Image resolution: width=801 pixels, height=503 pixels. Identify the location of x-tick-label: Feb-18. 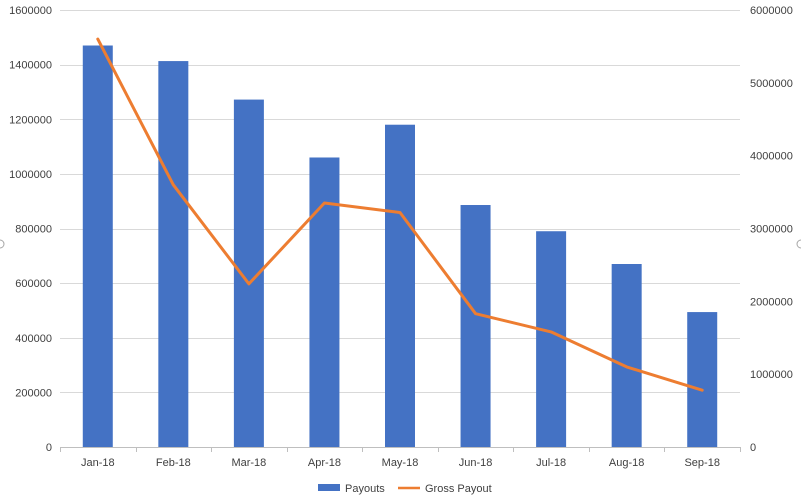
(173, 463).